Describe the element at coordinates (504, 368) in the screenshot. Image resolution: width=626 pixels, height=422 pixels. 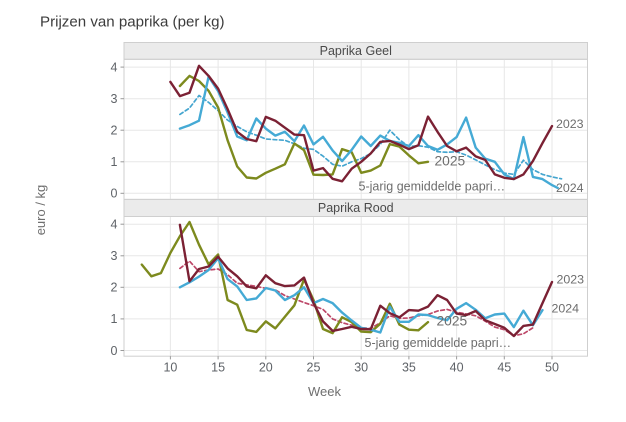
I see `svg-text: 45` at that location.